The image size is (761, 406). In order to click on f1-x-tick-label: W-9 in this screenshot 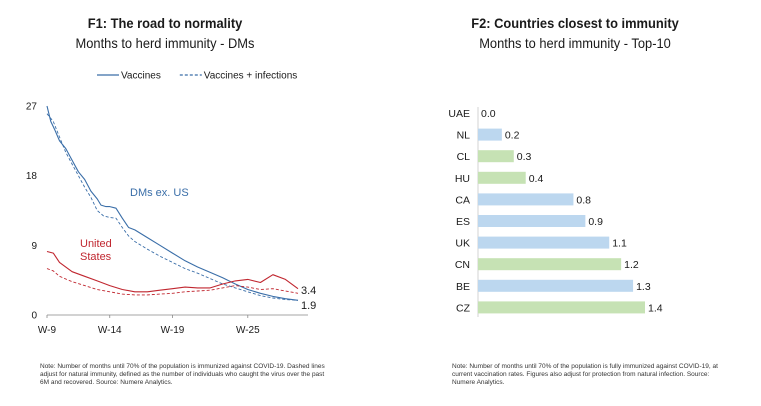, I will do `click(47, 330)`.